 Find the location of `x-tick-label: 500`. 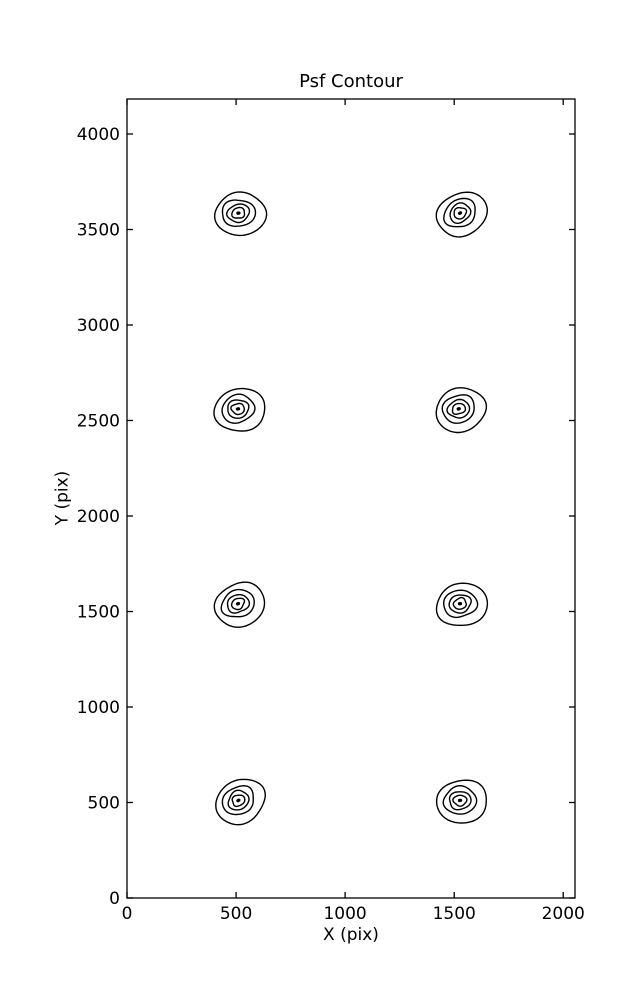

x-tick-label: 500 is located at coordinates (236, 914).